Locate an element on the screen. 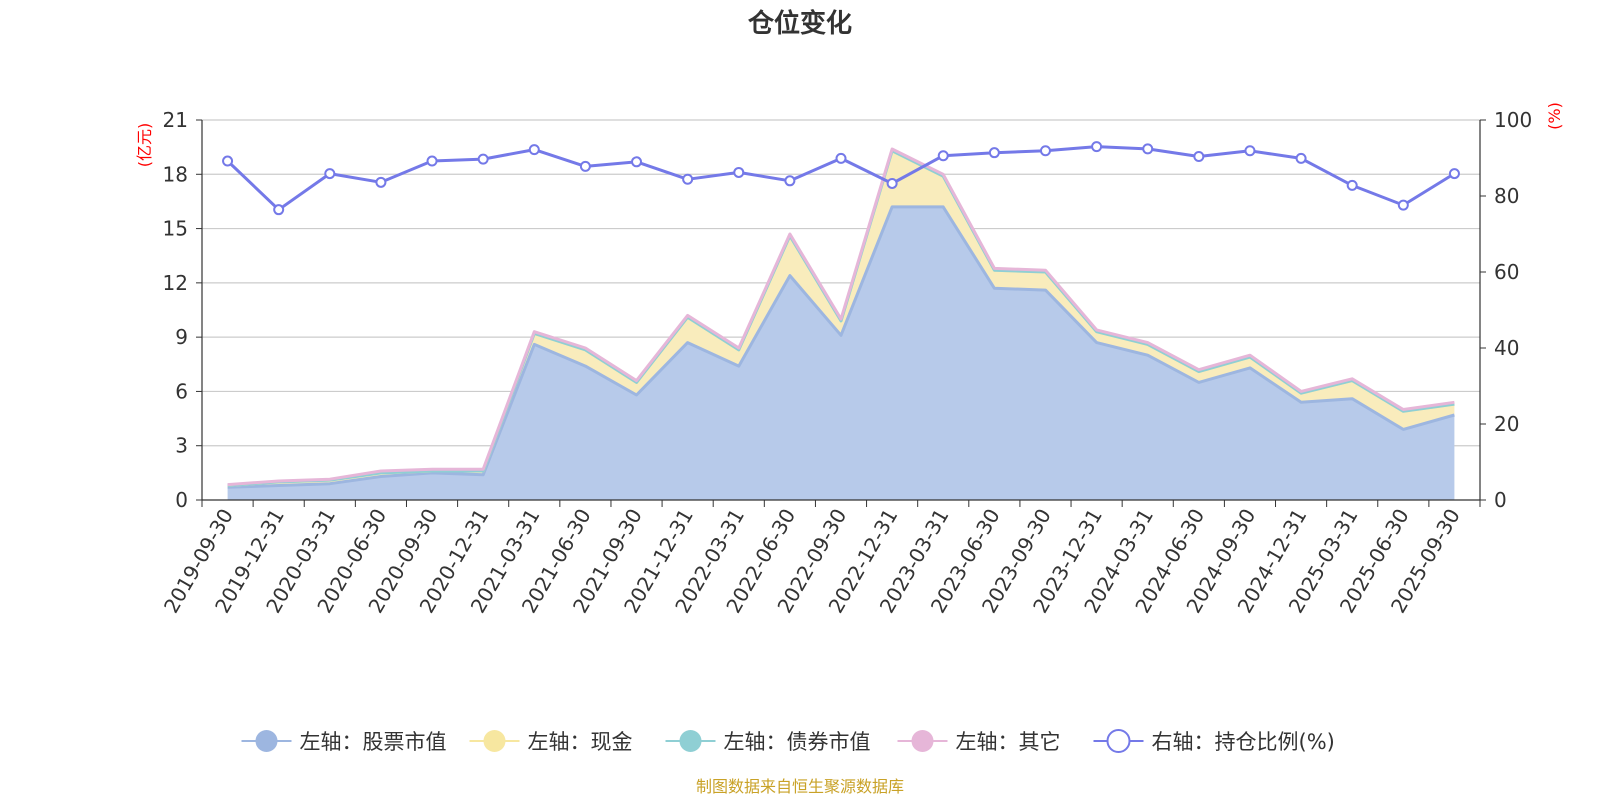 This screenshot has width=1600, height=800. left-tick-label: 12 is located at coordinates (175, 283).